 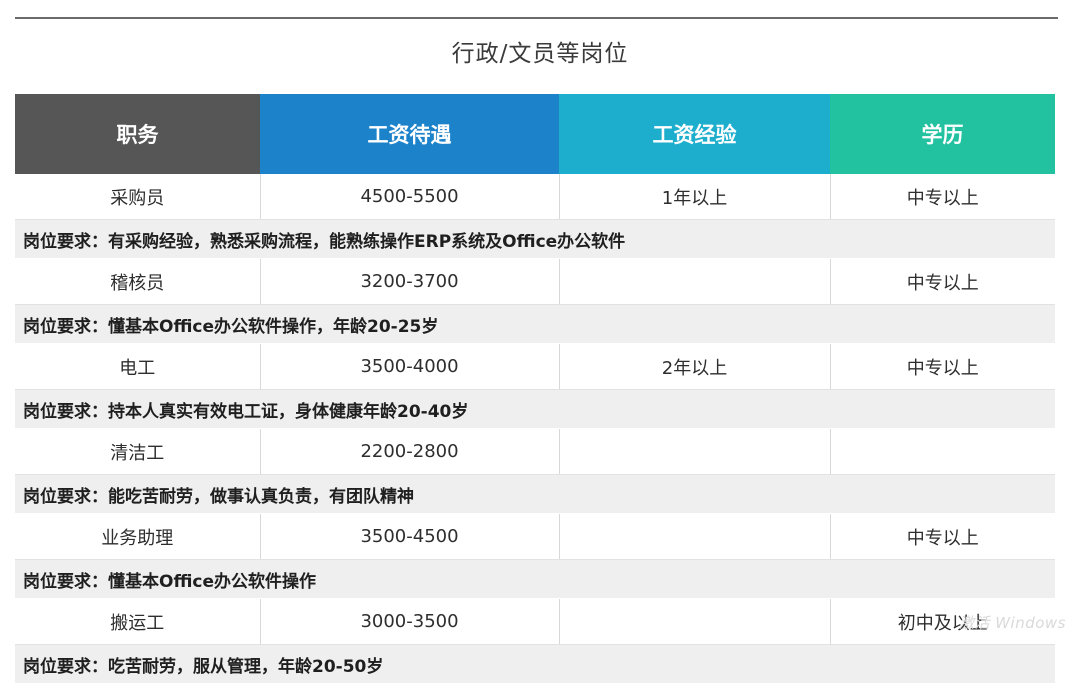 I want to click on cell-pay: 4500-5500, so click(x=410, y=197).